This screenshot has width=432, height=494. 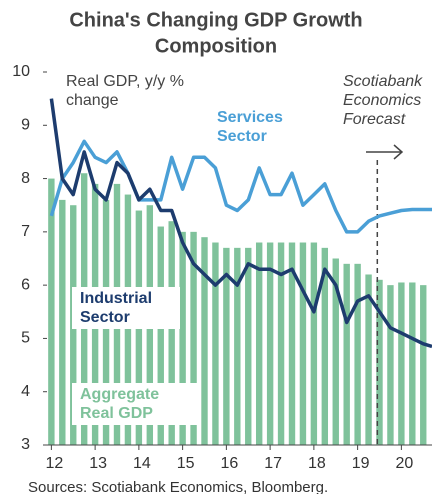 What do you see at coordinates (216, 46) in the screenshot?
I see `chart-title-line2: Composition` at bounding box center [216, 46].